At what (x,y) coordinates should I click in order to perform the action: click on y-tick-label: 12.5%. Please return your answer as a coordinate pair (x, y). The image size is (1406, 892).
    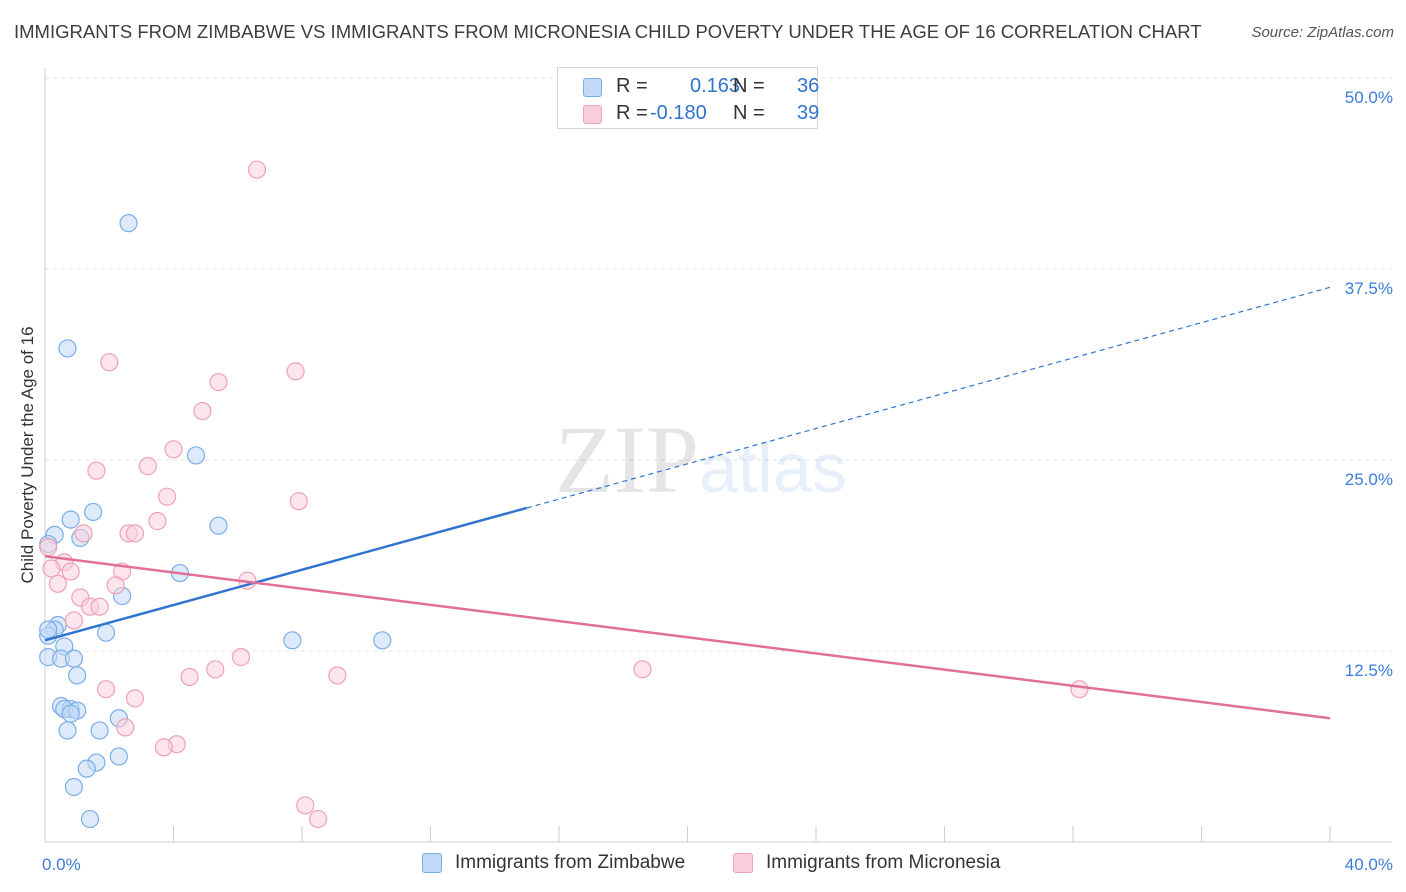
    Looking at the image, I should click on (1369, 670).